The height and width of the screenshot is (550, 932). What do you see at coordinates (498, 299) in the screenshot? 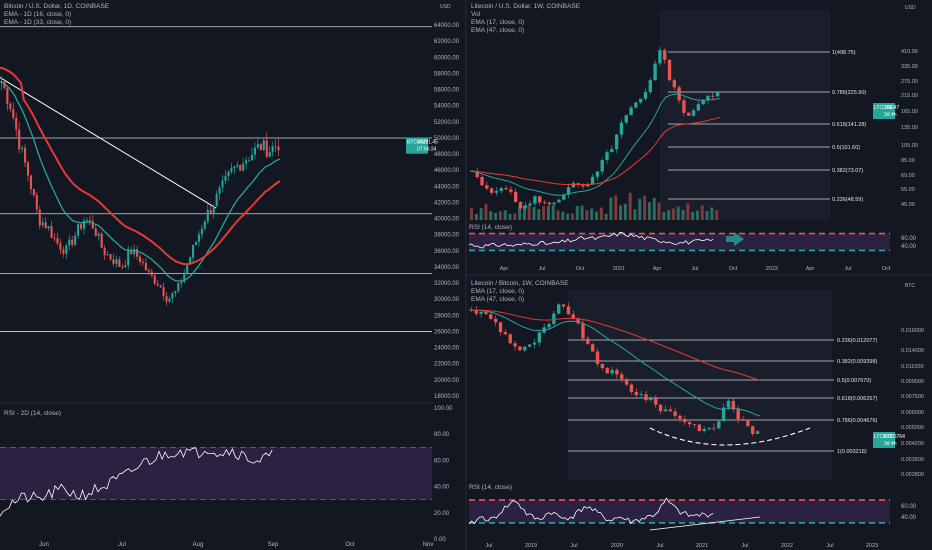
I see `ltcbtc-ema-slow-label: EMA (47, close, 0)` at bounding box center [498, 299].